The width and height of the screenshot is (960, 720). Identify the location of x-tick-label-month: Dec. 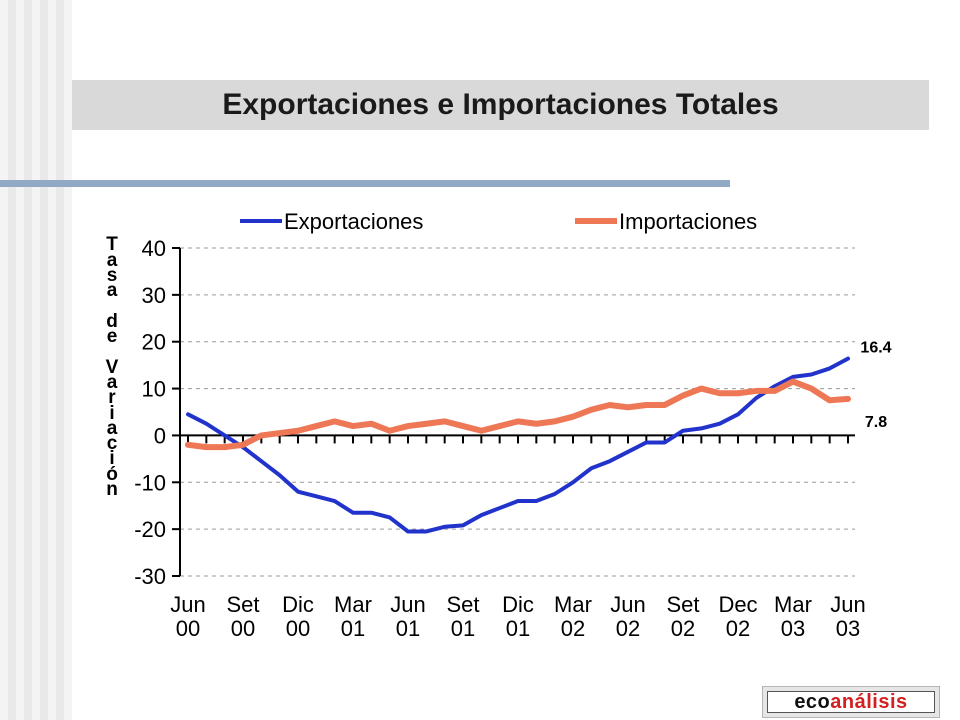
(737, 604).